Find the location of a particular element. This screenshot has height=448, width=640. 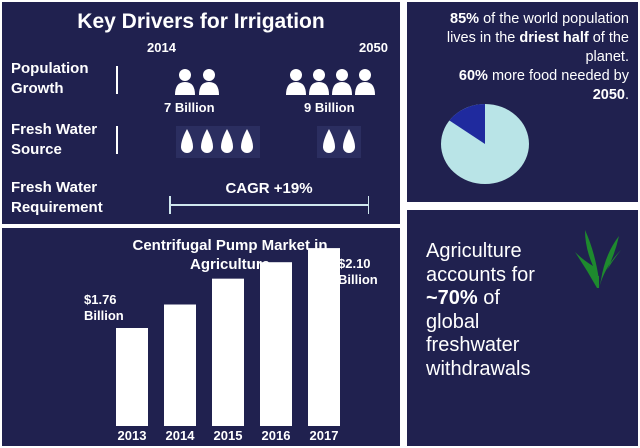

bar-2013 is located at coordinates (132, 377).